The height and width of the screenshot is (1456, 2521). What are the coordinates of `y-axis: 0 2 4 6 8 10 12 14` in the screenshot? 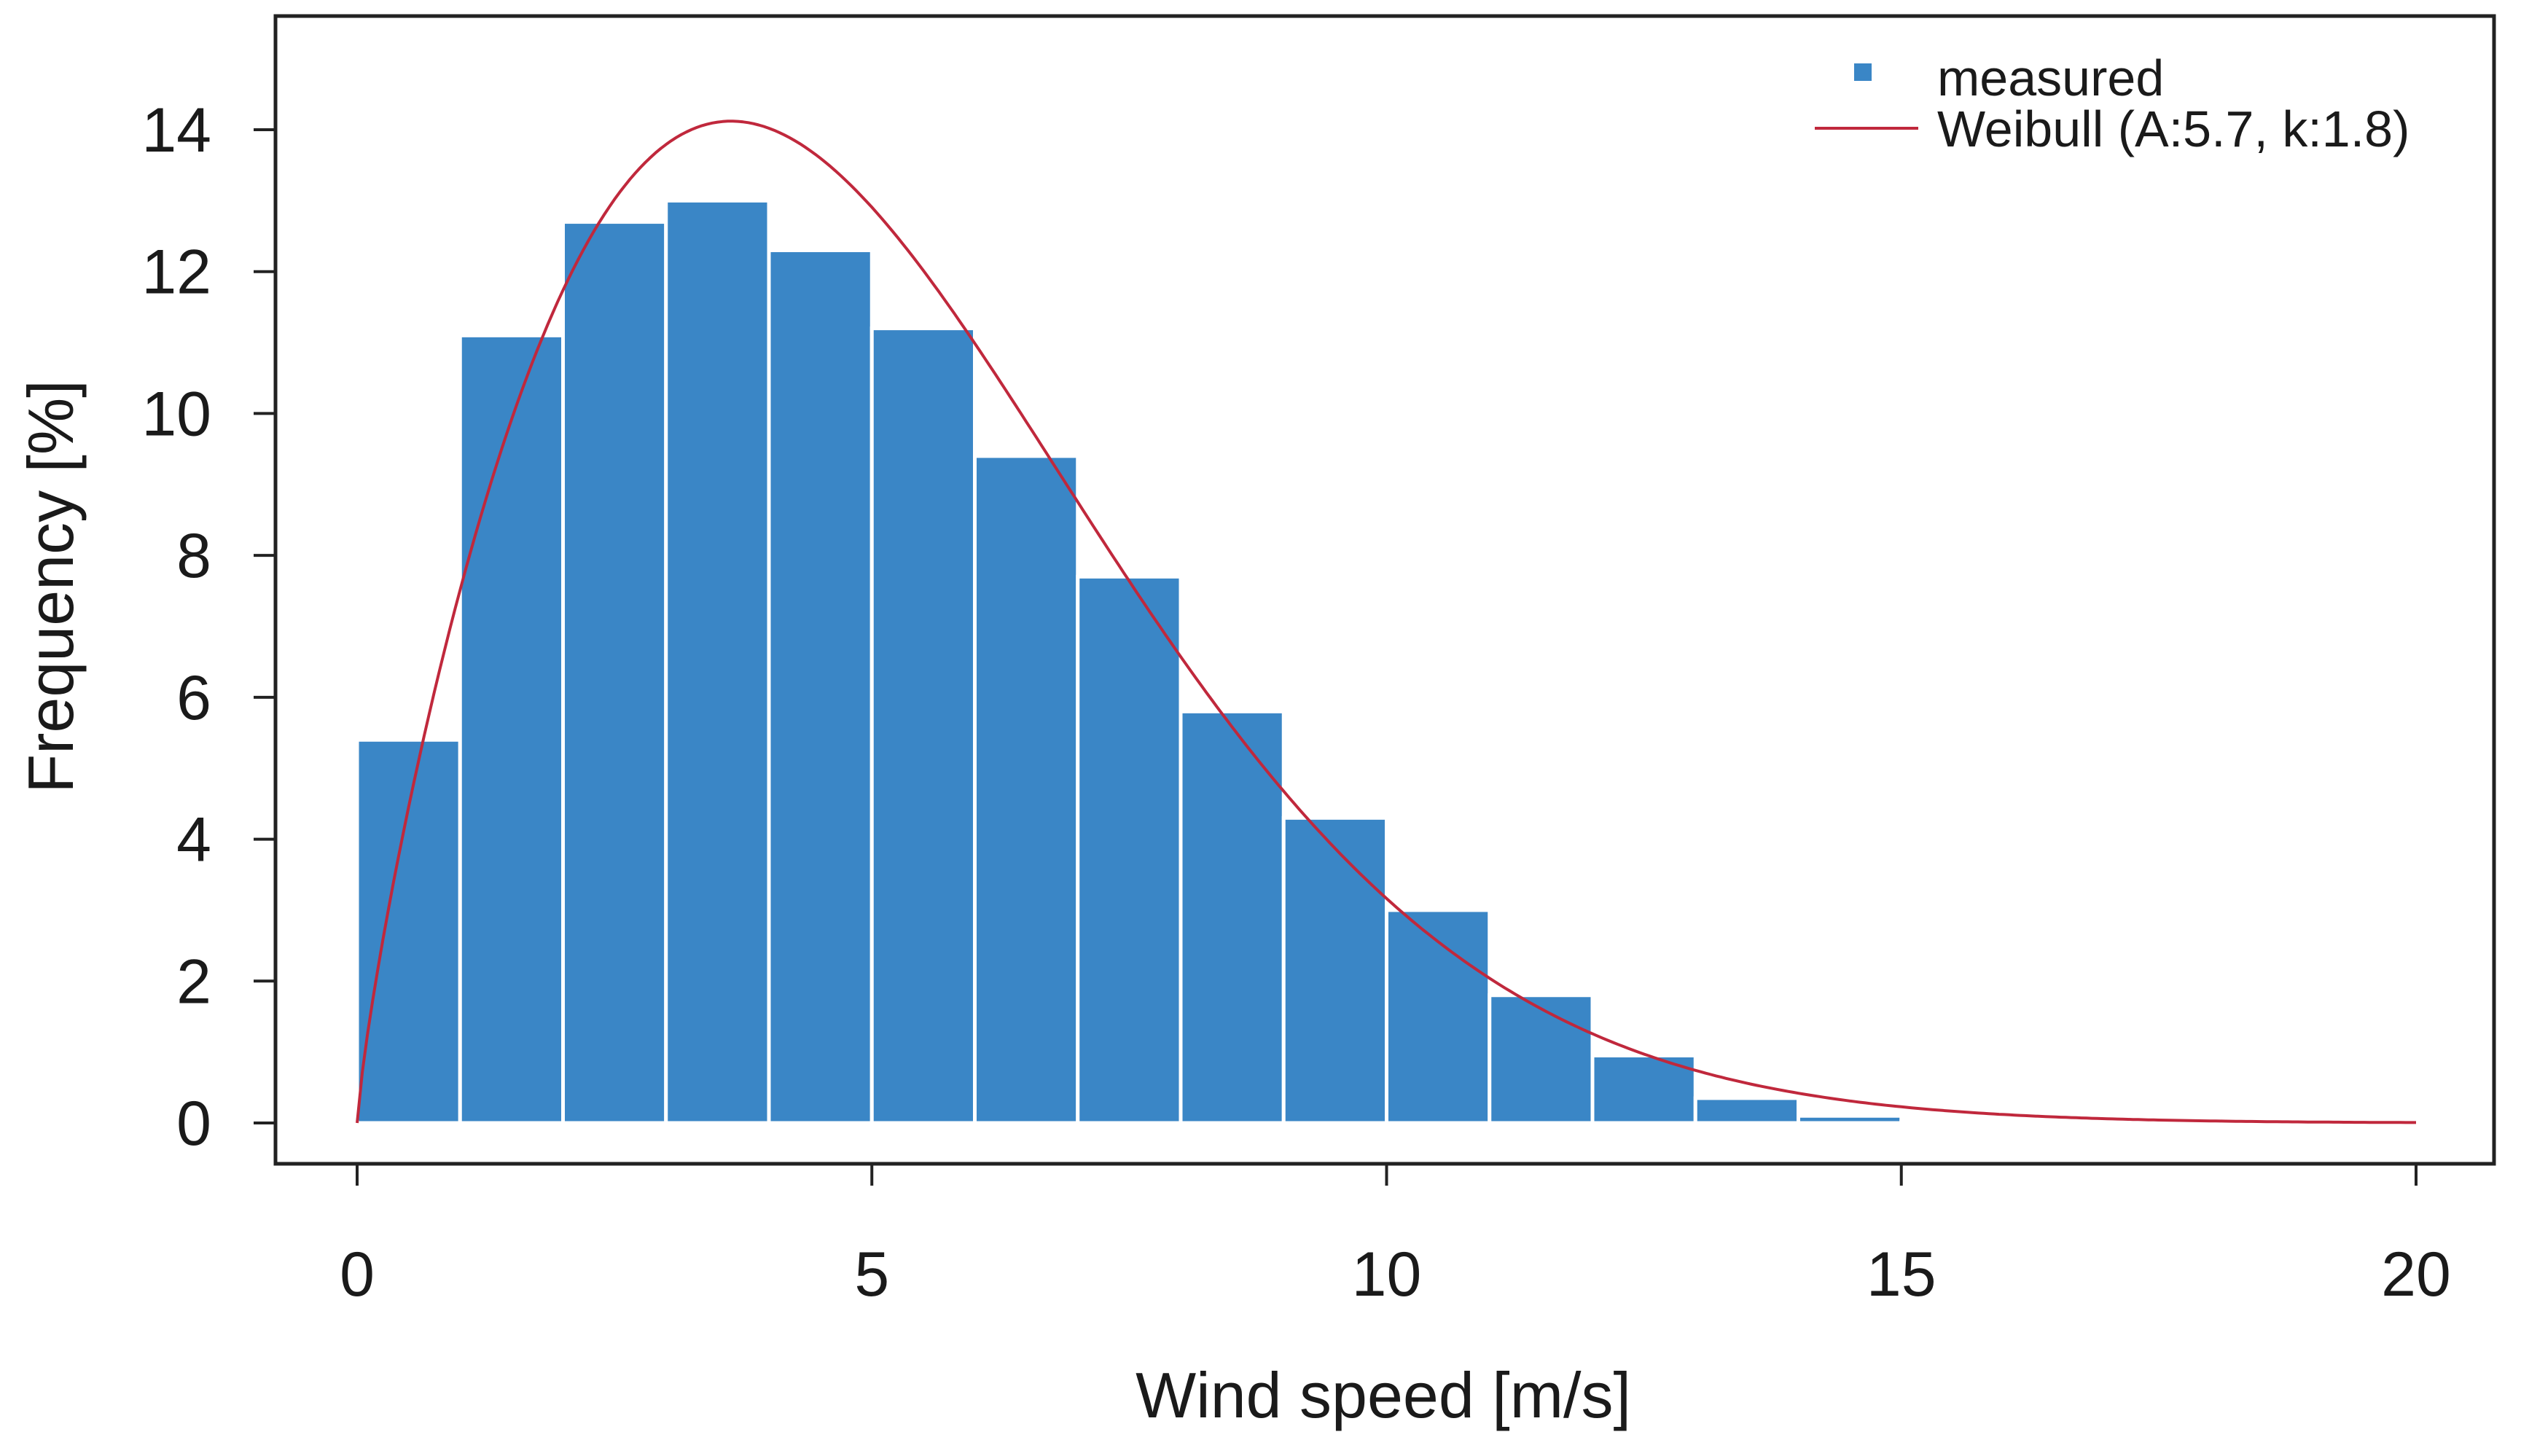 It's located at (208, 627).